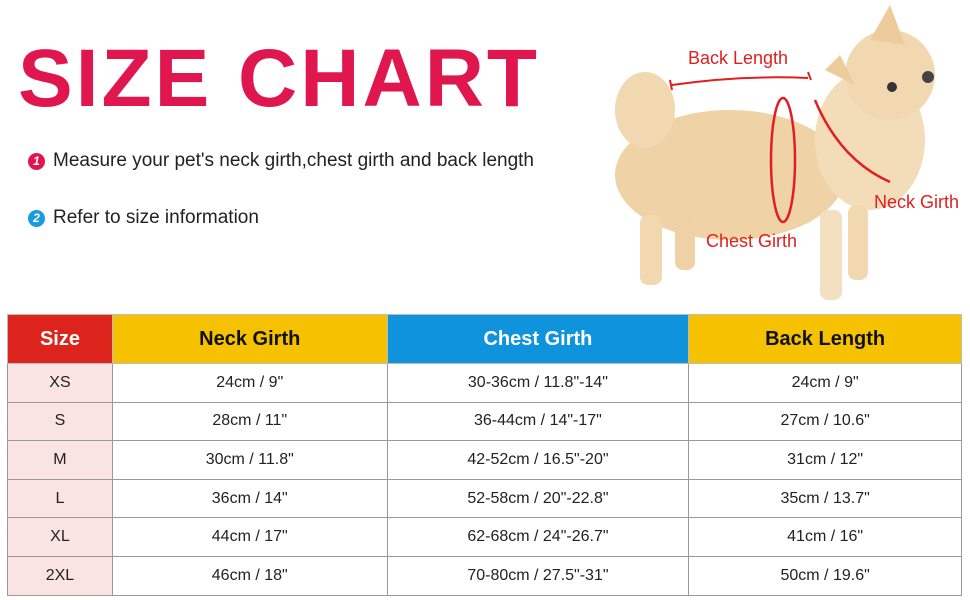 This screenshot has width=970, height=600. I want to click on size-cell: 2XL, so click(60, 575).